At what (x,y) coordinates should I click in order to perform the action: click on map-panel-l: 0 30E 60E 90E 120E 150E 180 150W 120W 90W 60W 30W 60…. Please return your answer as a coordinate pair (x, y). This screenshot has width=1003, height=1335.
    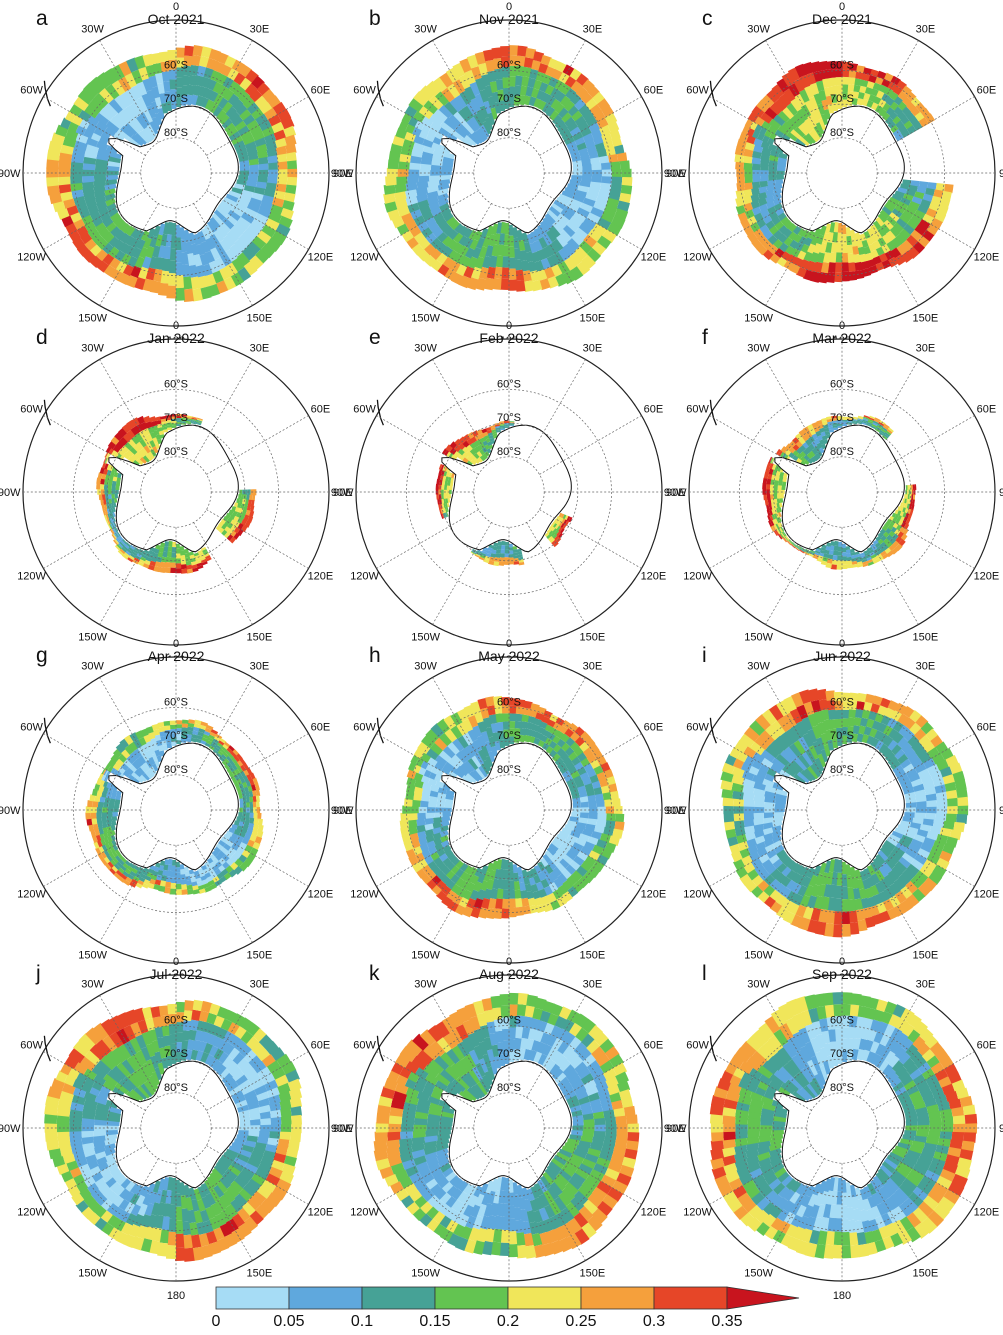
    Looking at the image, I should click on (833, 1129).